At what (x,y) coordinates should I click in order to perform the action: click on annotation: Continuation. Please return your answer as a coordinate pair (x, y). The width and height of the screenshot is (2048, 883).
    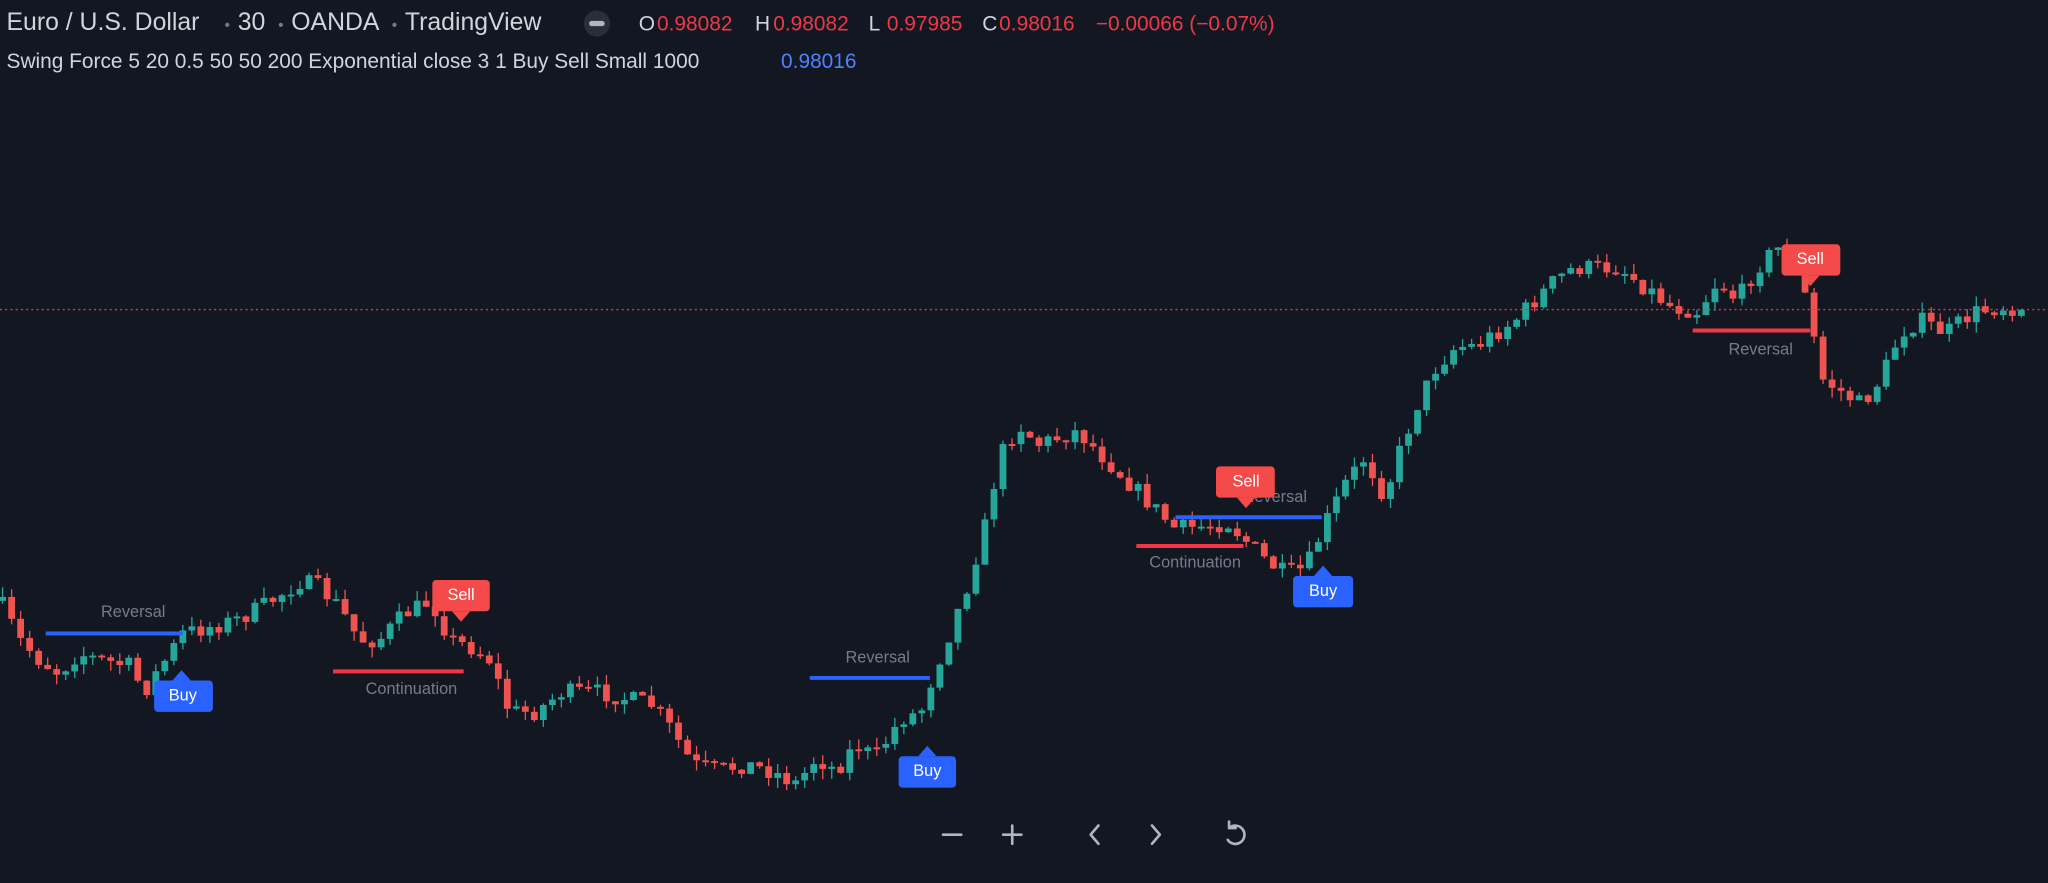
    Looking at the image, I should click on (1195, 562).